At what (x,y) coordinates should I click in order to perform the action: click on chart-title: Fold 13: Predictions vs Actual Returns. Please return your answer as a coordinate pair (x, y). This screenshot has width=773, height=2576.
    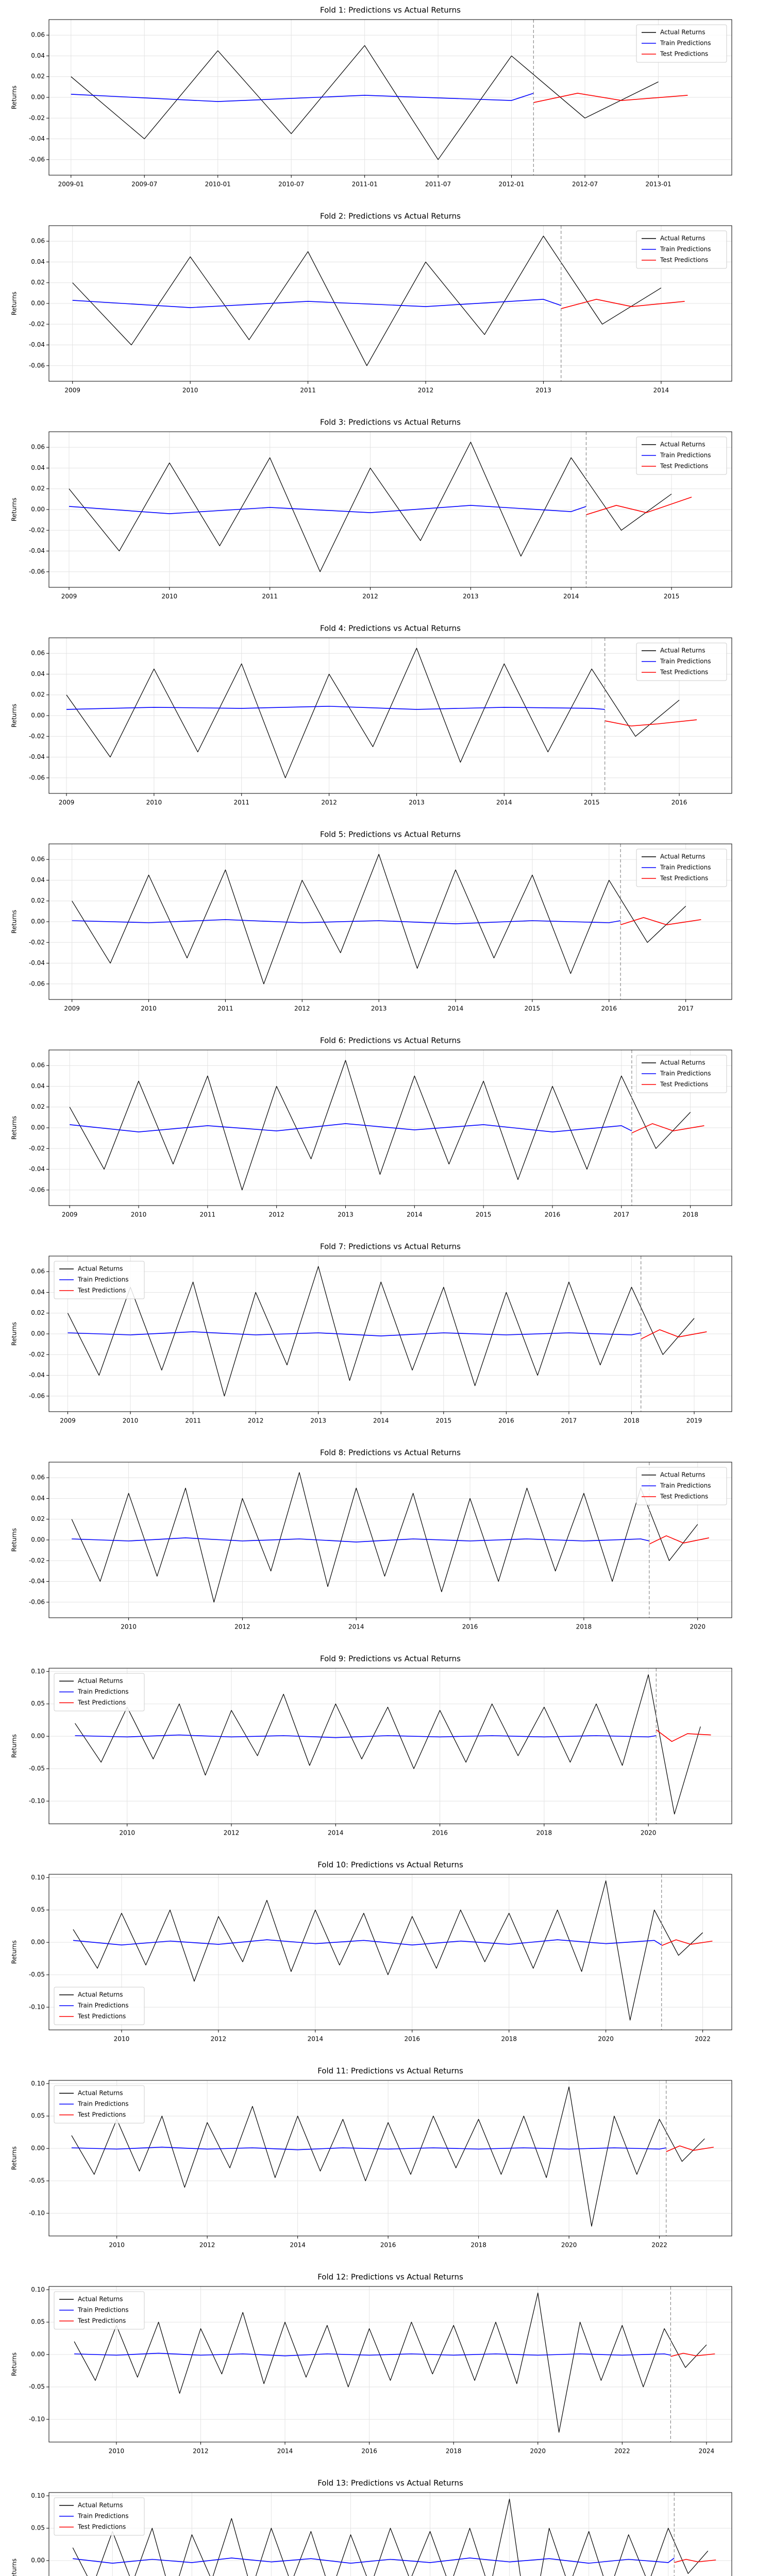
    Looking at the image, I should click on (390, 2483).